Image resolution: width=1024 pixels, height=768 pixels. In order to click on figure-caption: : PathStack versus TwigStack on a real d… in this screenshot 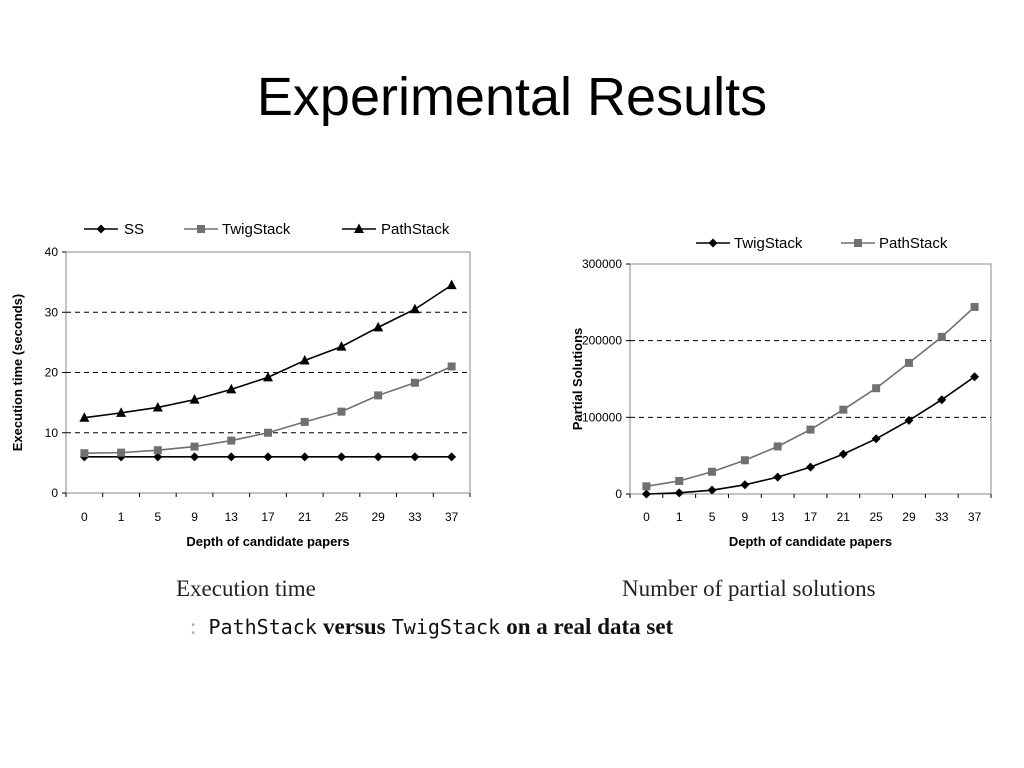, I will do `click(431, 627)`.